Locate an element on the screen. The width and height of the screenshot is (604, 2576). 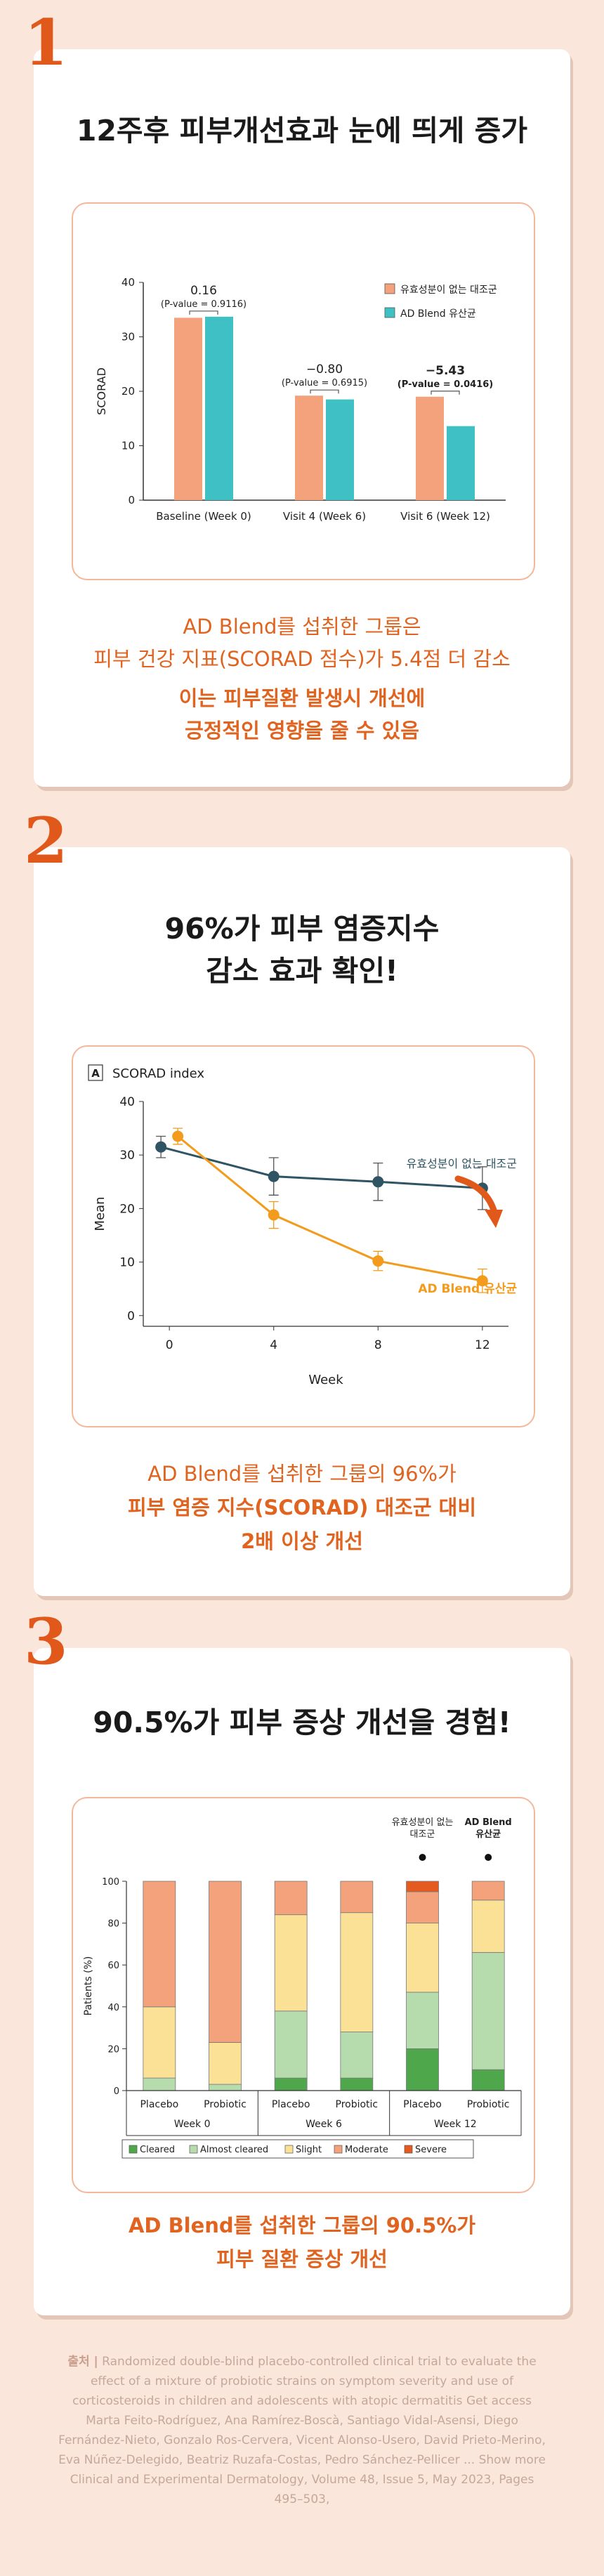
annotation-diff: −5.43 is located at coordinates (445, 371).